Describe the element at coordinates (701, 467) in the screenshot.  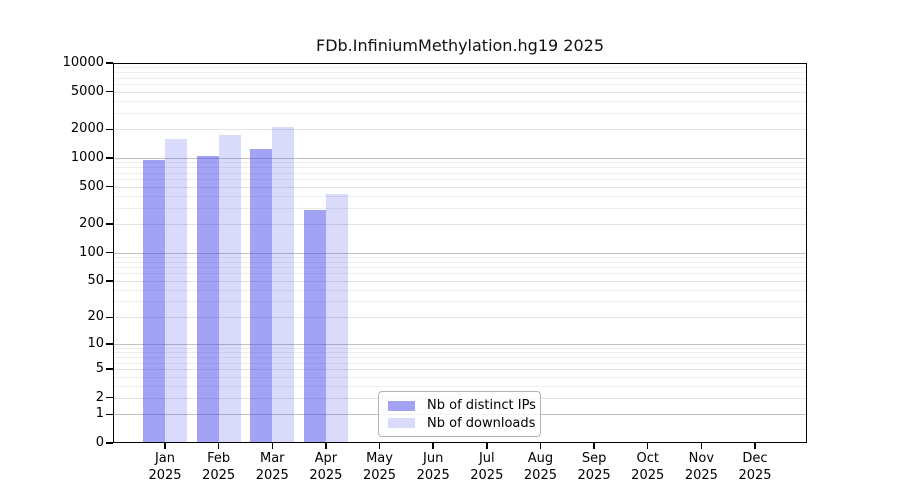
I see `x-tick-label: Nov 2025` at that location.